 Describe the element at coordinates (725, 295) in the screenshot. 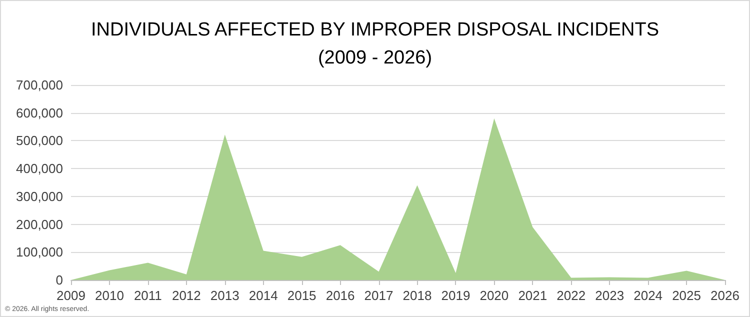

I see `x-tick-label: 2026` at that location.